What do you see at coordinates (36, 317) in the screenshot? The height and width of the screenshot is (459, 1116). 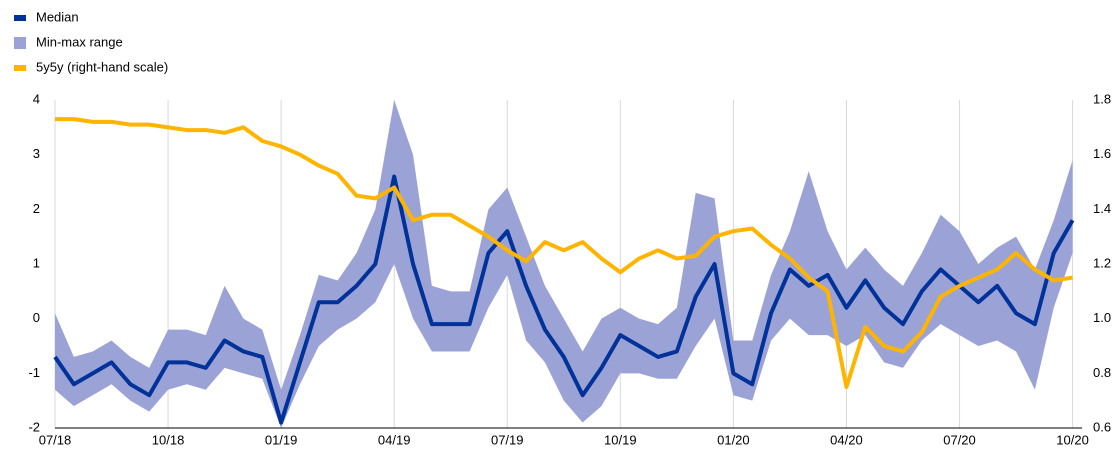 I see `y-tick-label: 0` at bounding box center [36, 317].